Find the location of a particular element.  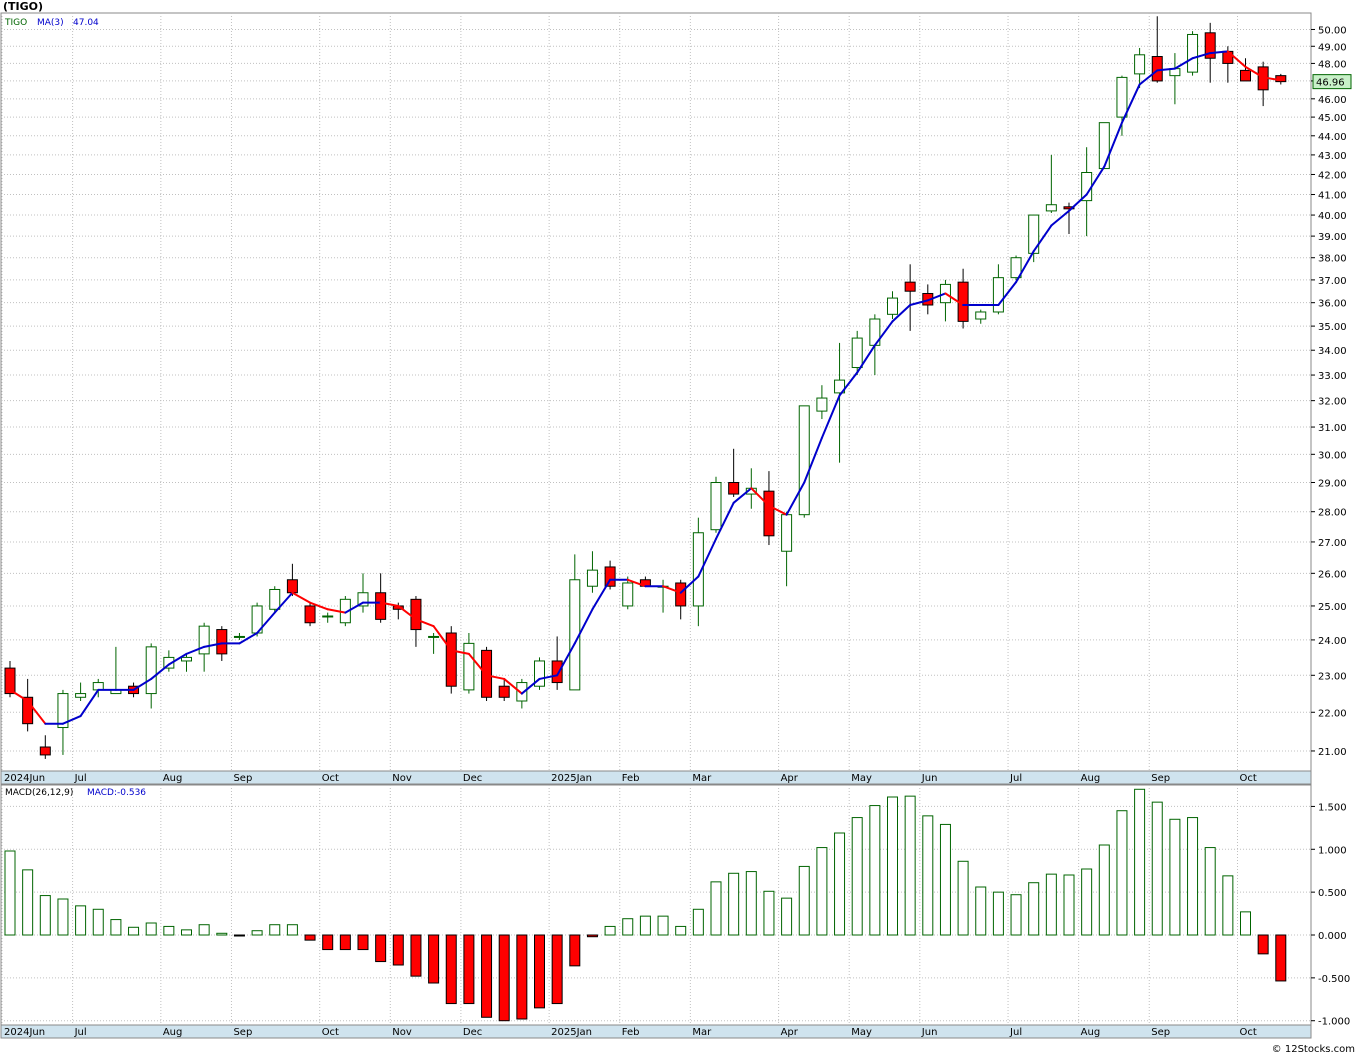

price-tick-label: 26.00 is located at coordinates (1332, 574).